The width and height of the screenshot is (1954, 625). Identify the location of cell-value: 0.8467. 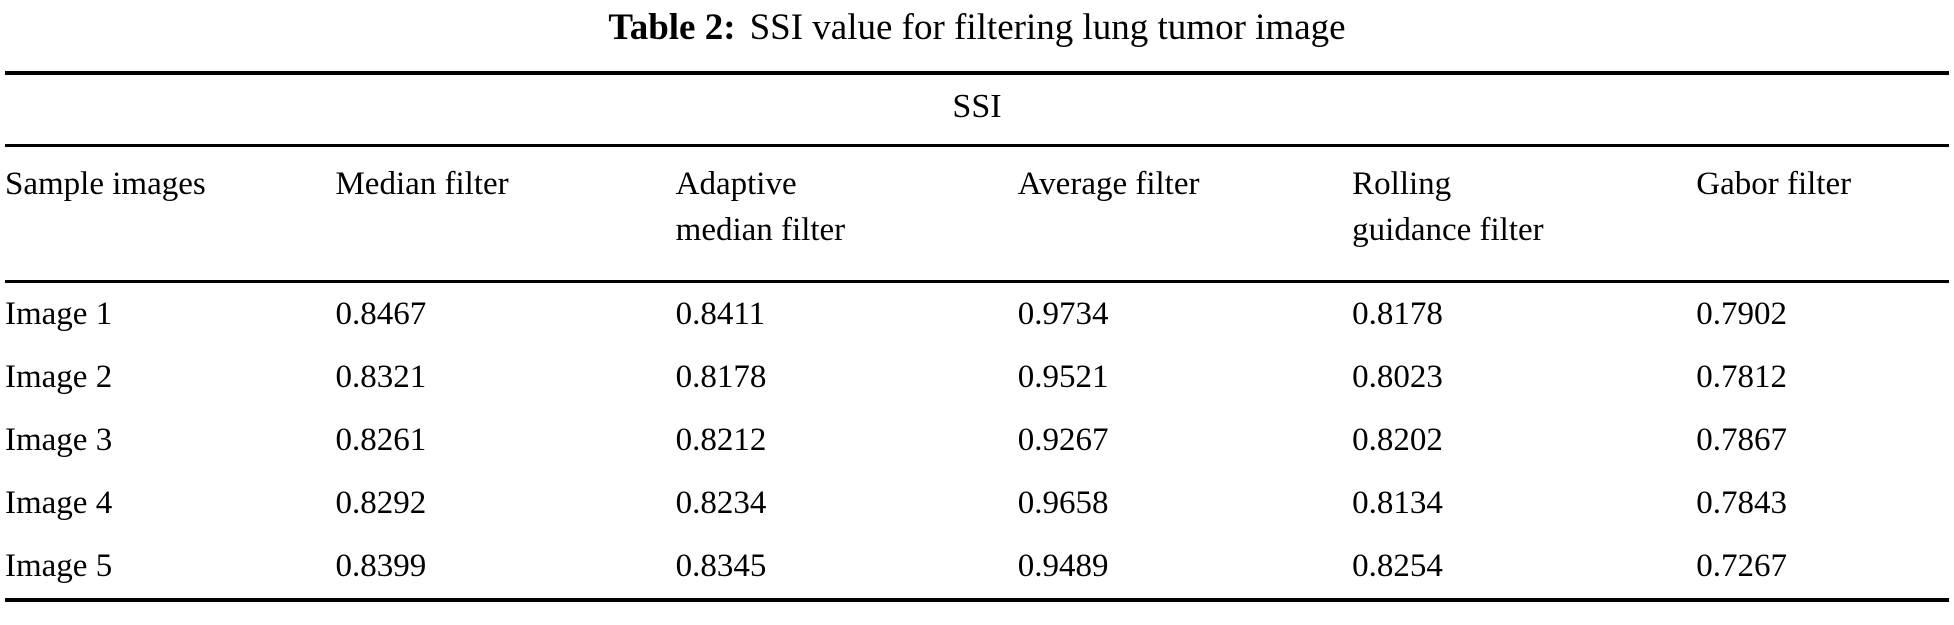
(381, 314).